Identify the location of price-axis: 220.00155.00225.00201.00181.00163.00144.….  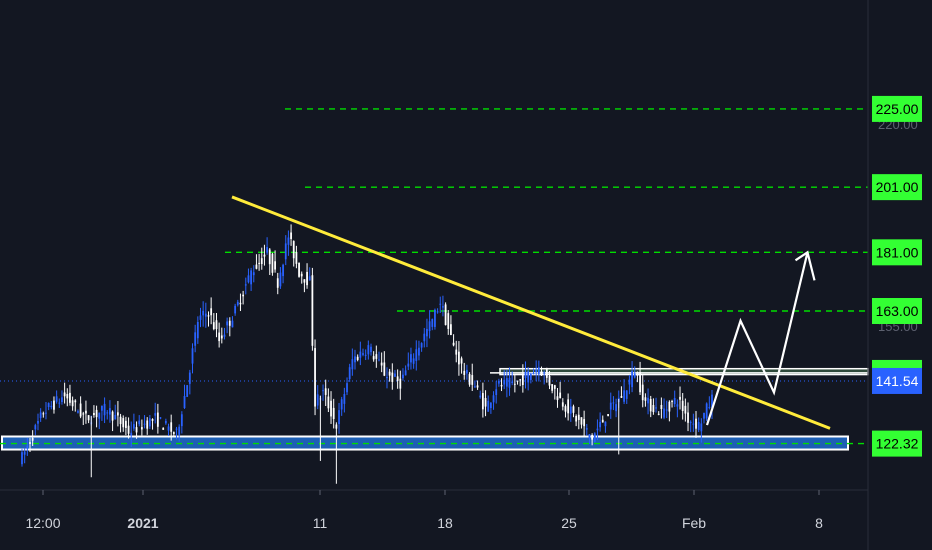
(897, 276).